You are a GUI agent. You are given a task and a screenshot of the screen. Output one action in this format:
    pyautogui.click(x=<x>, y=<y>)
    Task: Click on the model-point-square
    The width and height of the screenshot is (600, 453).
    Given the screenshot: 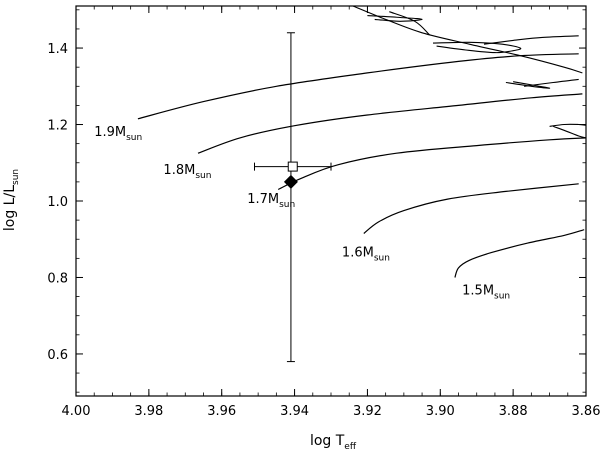 What is the action you would take?
    pyautogui.click(x=292, y=166)
    